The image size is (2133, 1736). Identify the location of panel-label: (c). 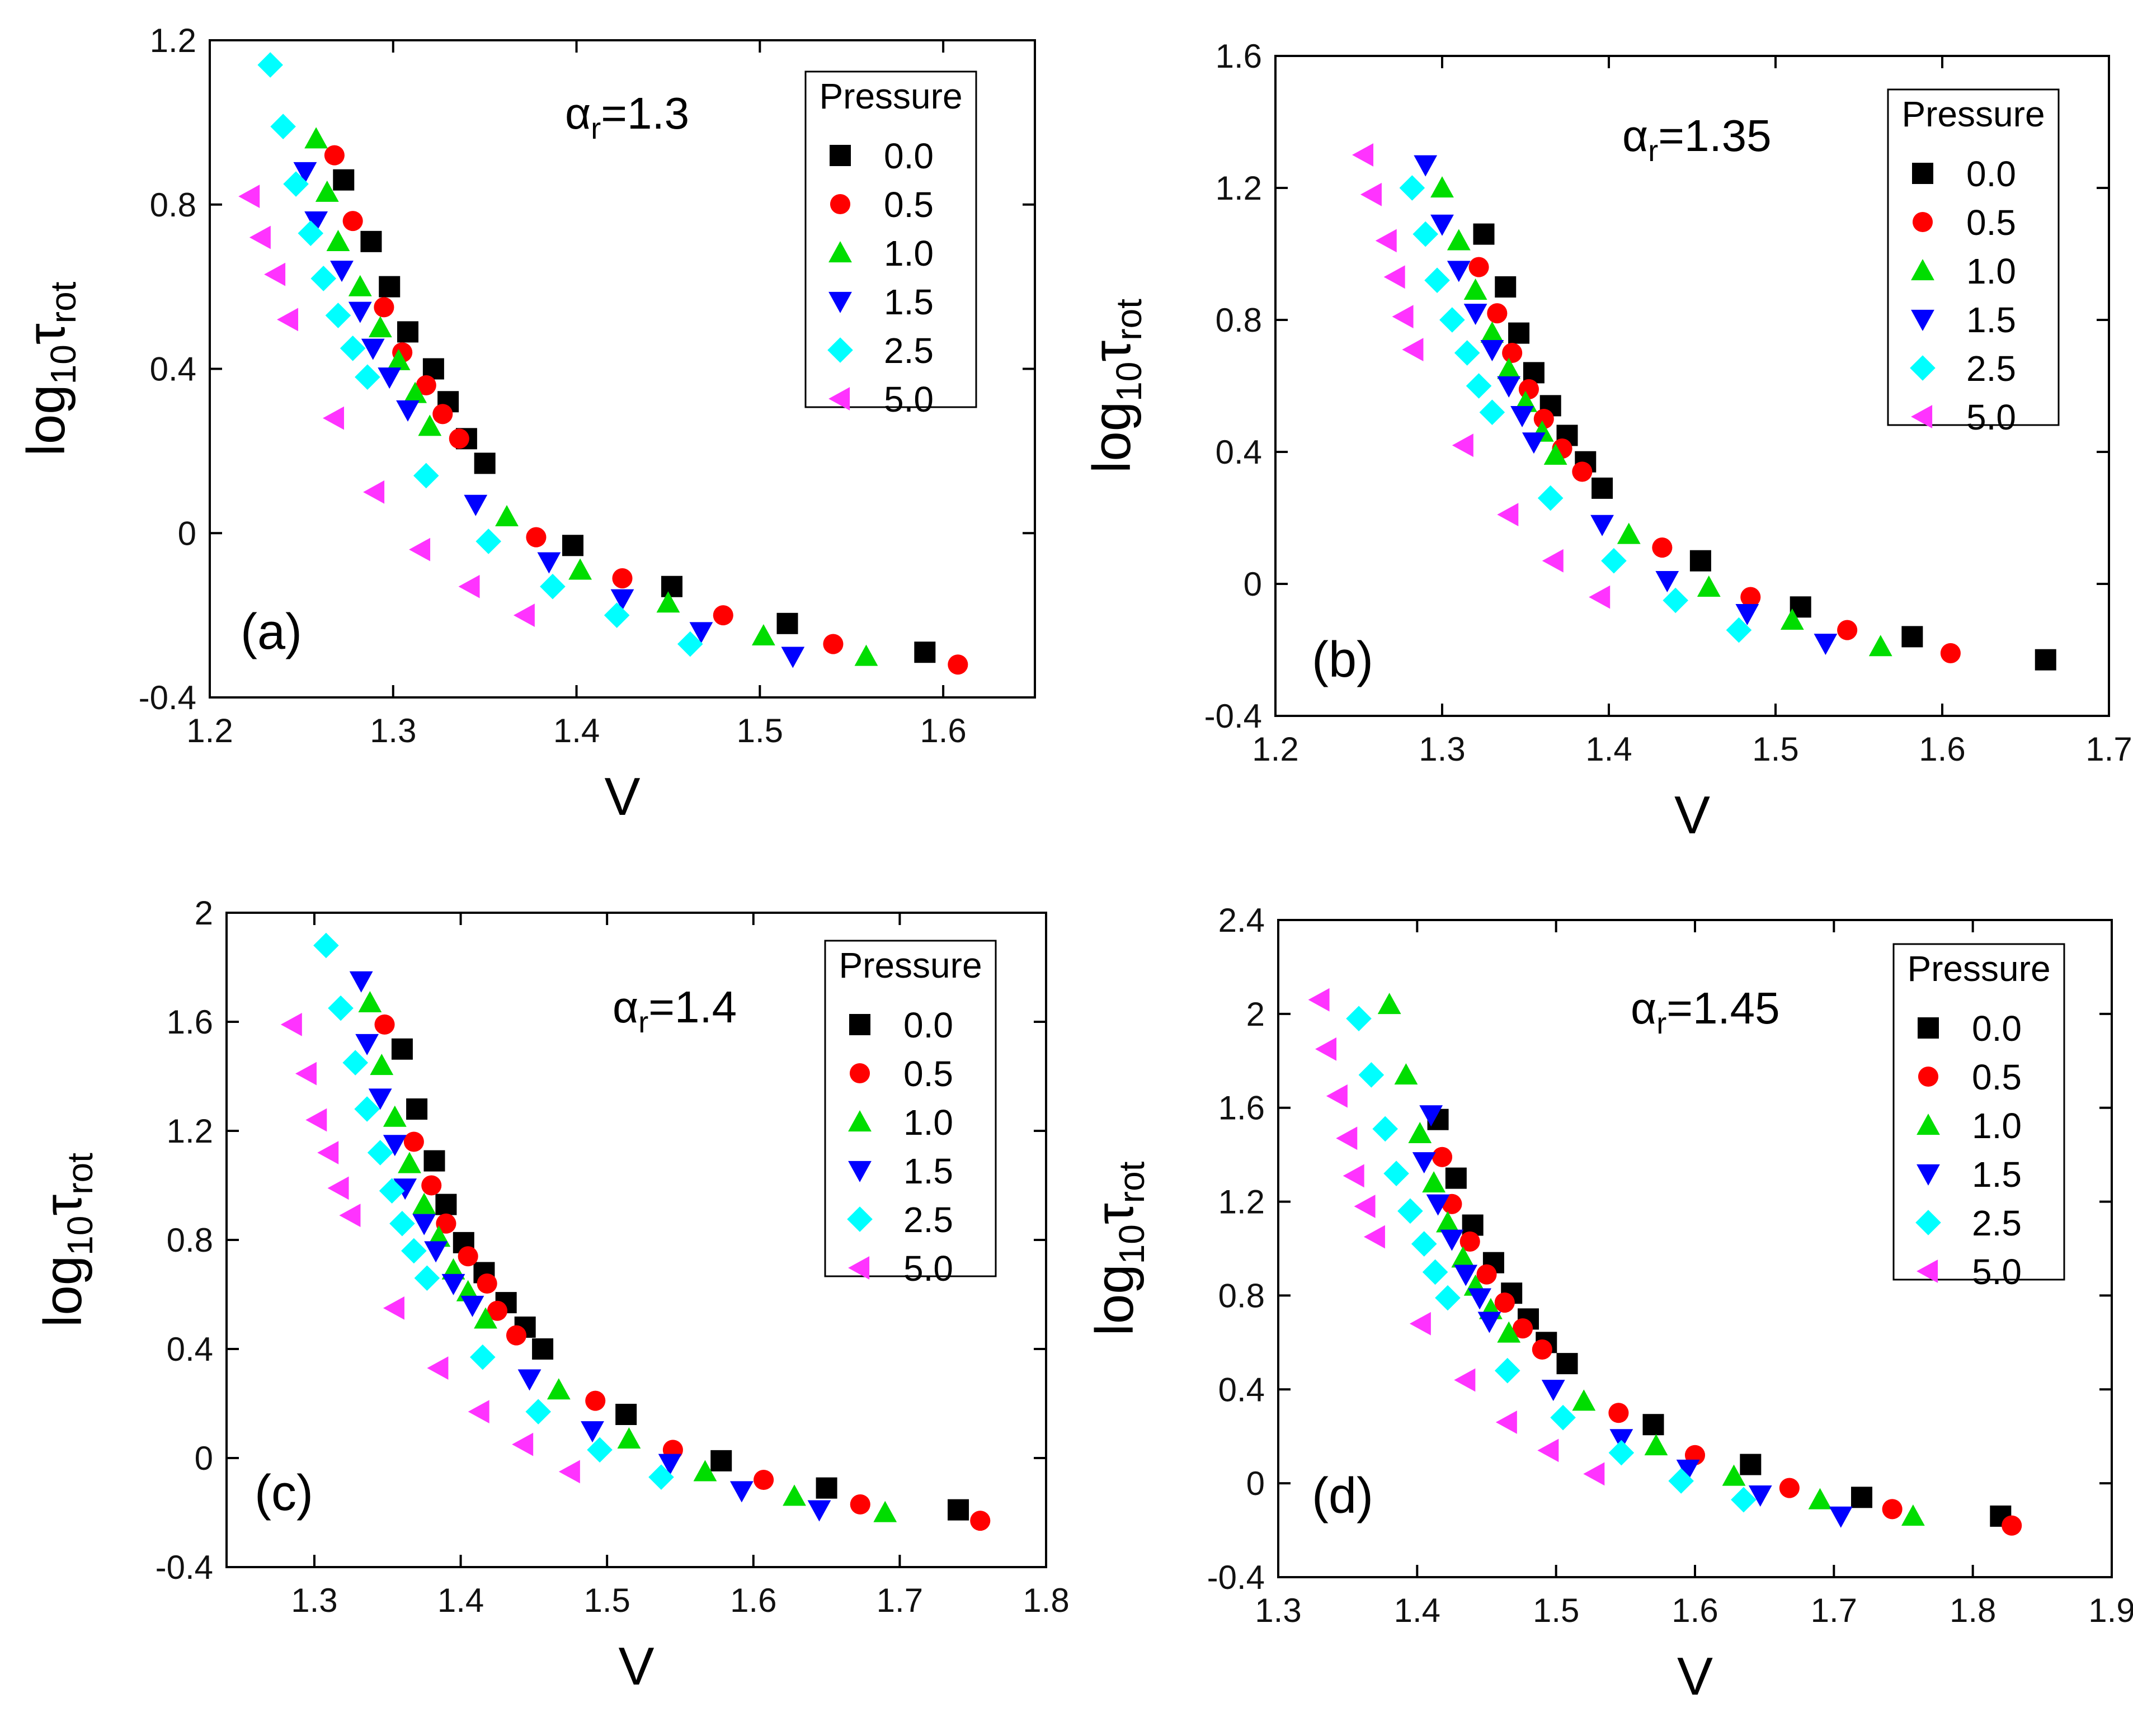
(284, 1493).